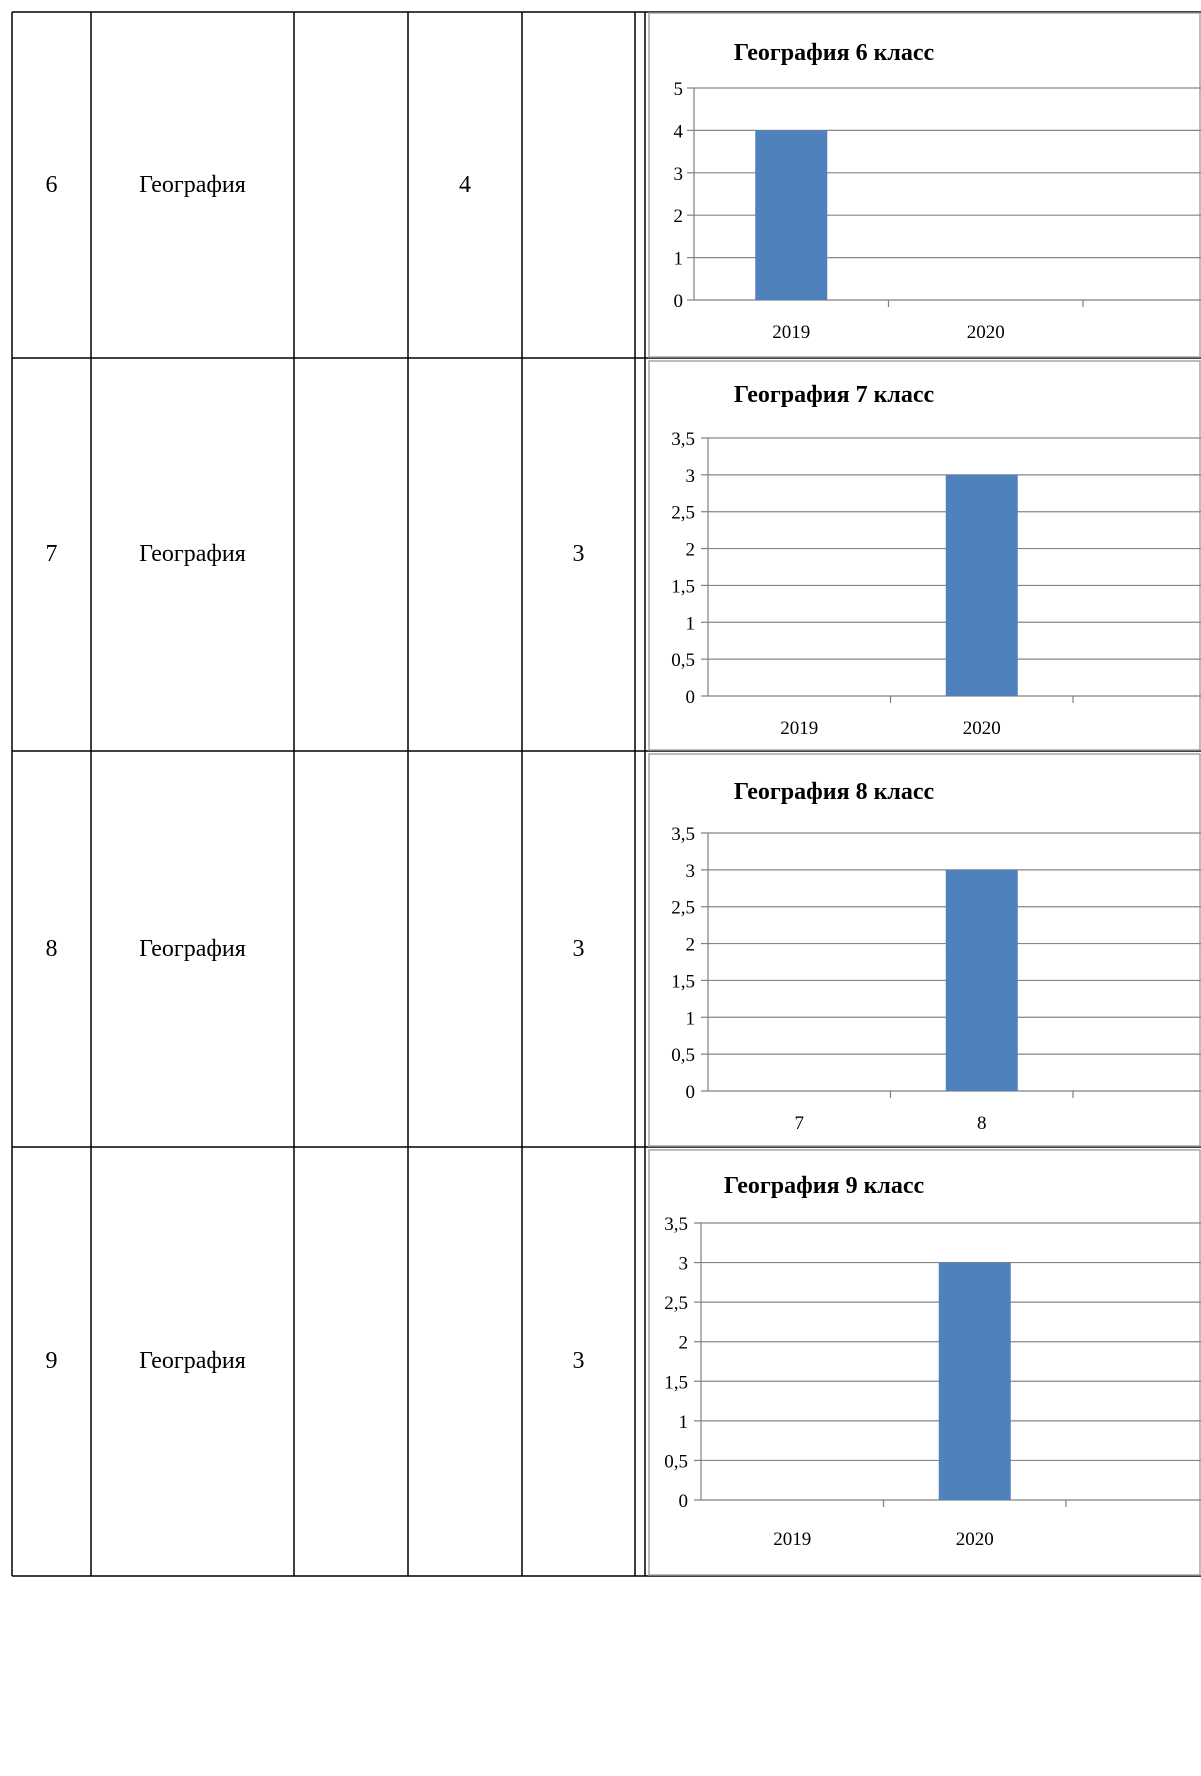  What do you see at coordinates (578, 185) in the screenshot?
I see `cell-col5` at bounding box center [578, 185].